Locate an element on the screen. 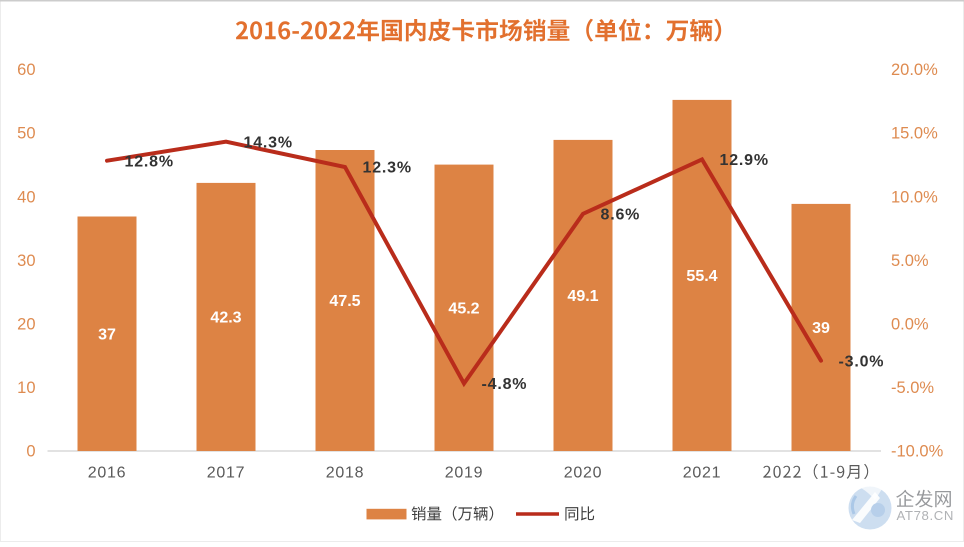 This screenshot has height=547, width=964. svg-text: 15.0% is located at coordinates (914, 134).